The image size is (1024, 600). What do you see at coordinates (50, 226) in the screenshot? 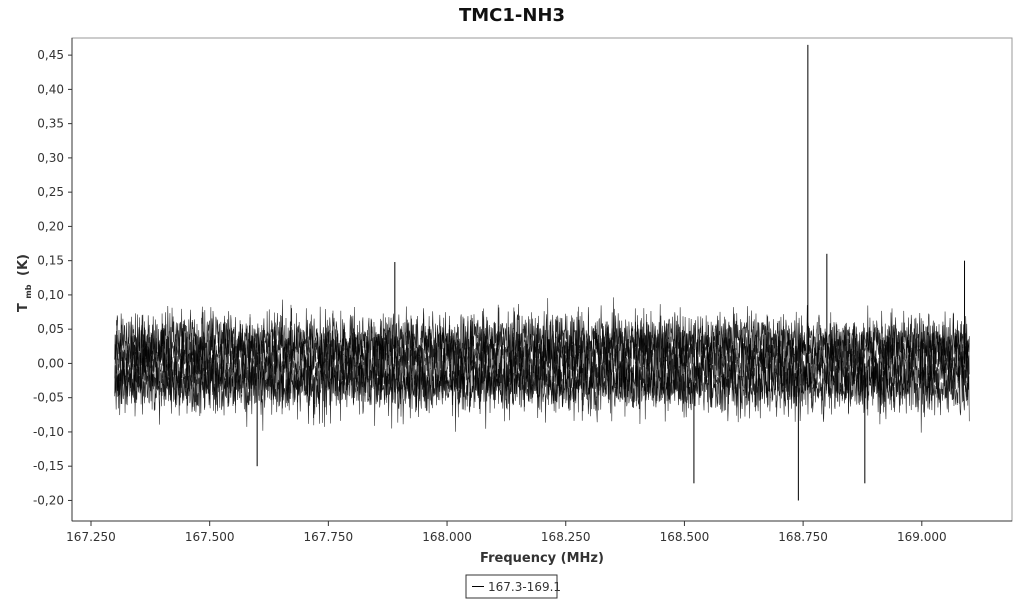
I see `y-tick-label: 0,20` at bounding box center [50, 226].